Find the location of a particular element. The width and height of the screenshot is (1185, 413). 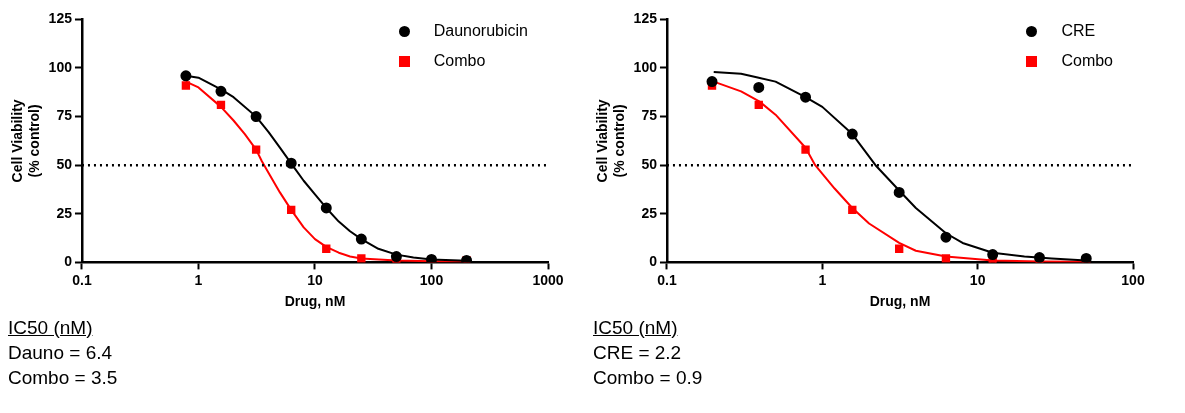

legend-label: Daunorubicin is located at coordinates (480, 31).